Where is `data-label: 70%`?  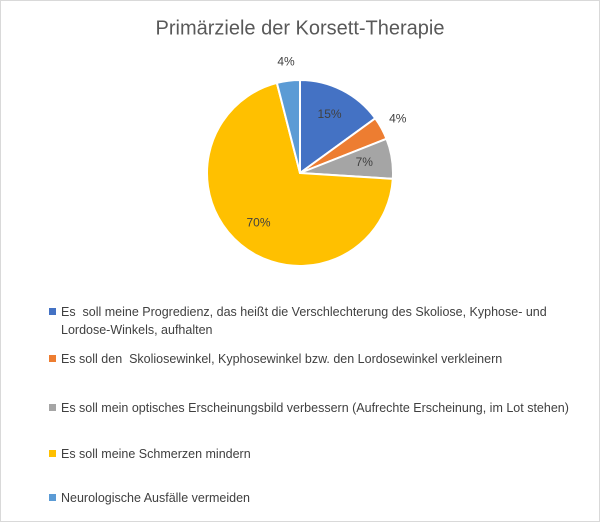
data-label: 70% is located at coordinates (258, 222).